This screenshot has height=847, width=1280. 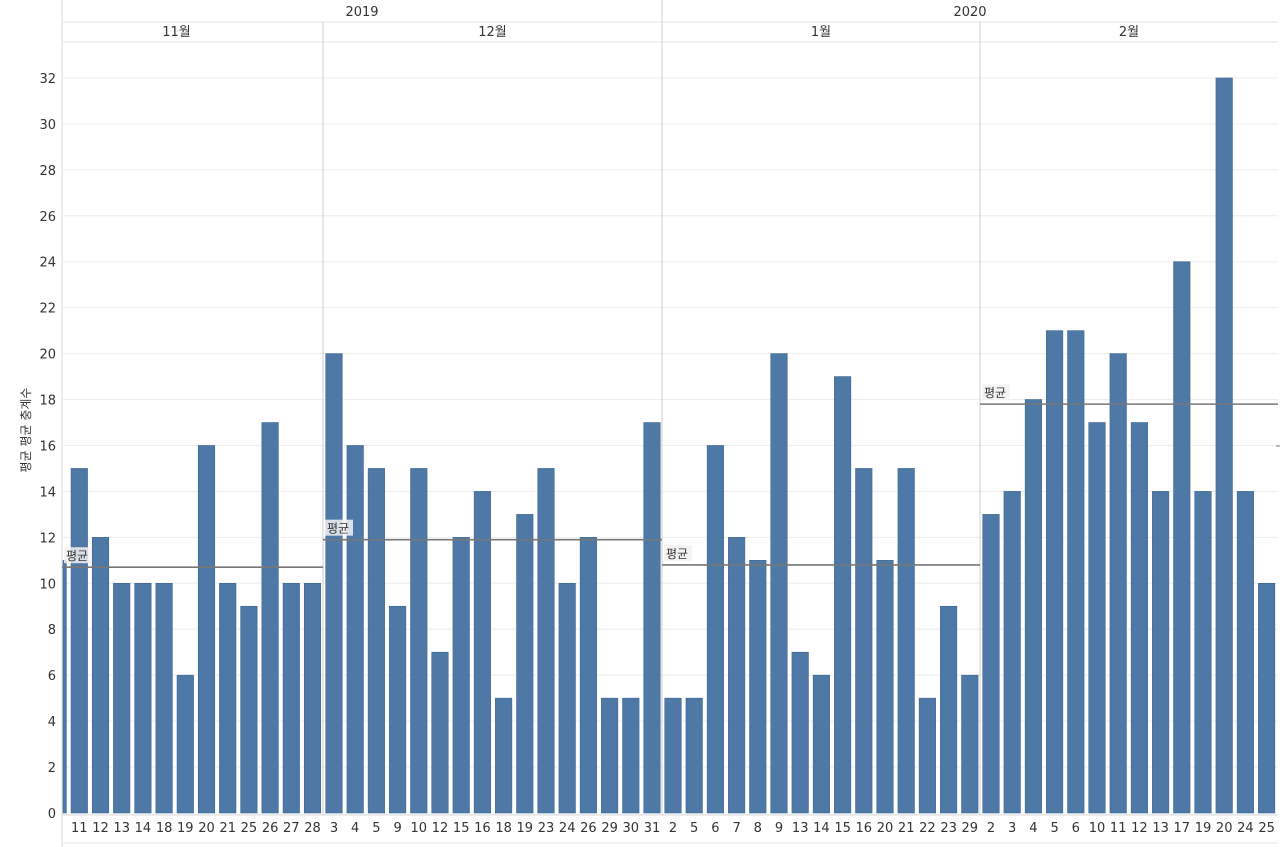 I want to click on x-tick-label: 23, so click(x=948, y=828).